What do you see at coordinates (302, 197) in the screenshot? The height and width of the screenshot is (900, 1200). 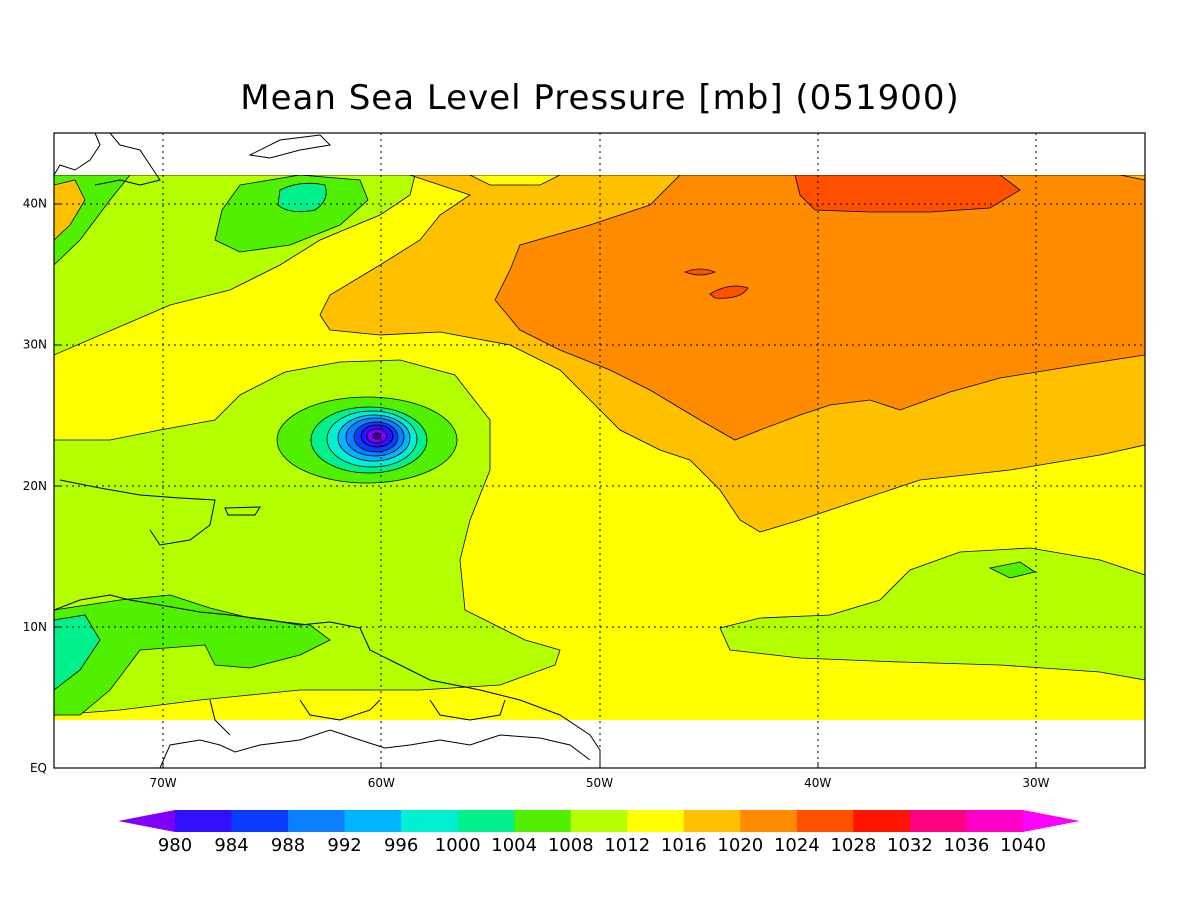 I see `field-1004-lobe` at bounding box center [302, 197].